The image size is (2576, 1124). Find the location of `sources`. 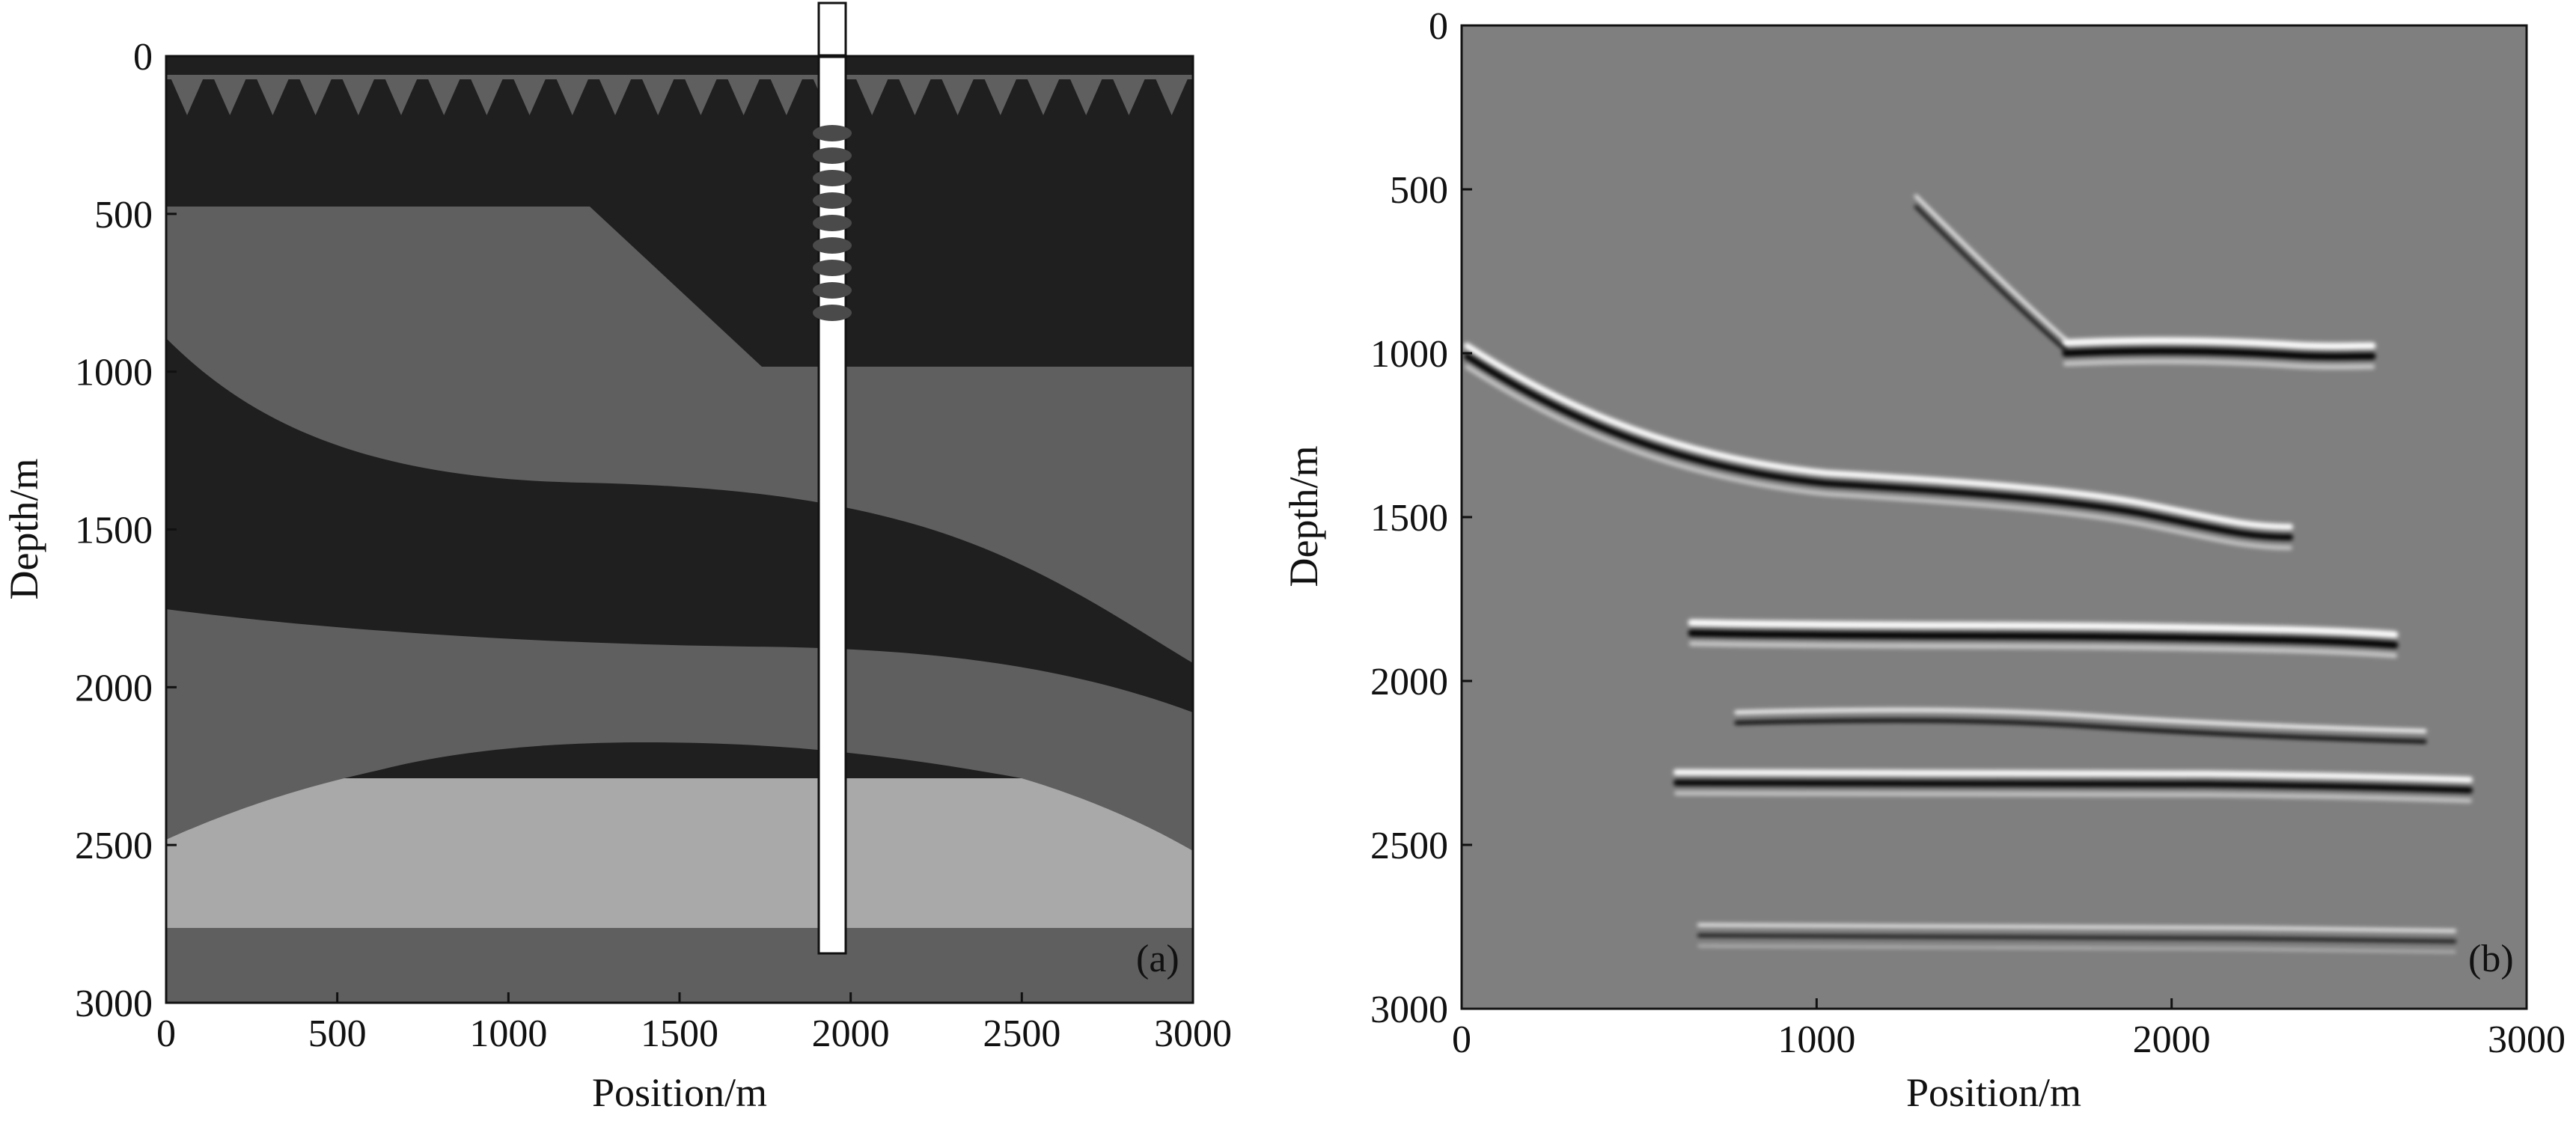

sources is located at coordinates (832, 223).